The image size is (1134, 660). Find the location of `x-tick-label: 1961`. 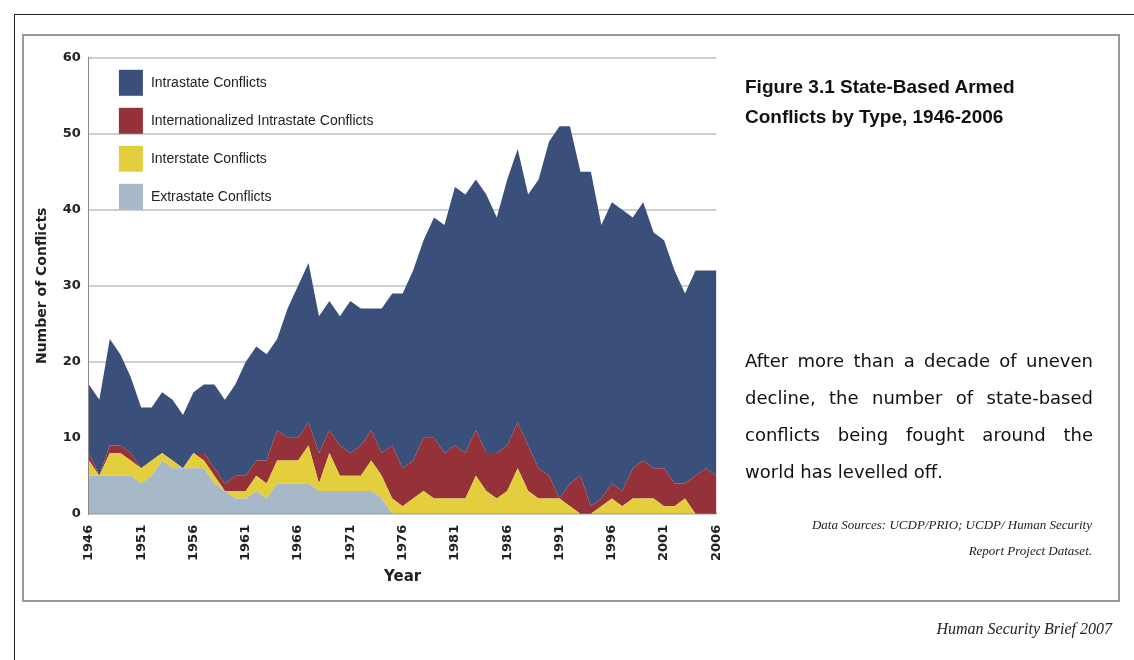

x-tick-label: 1961 is located at coordinates (245, 543).